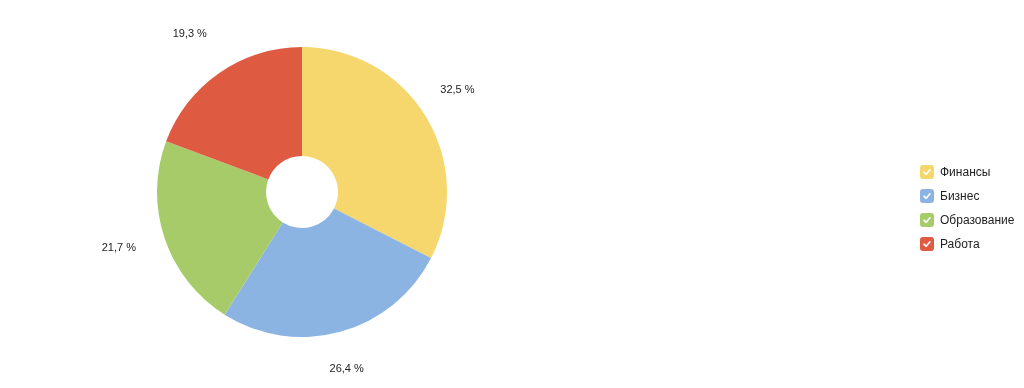  Describe the element at coordinates (960, 196) in the screenshot. I see `legend-label: Бизнес` at that location.